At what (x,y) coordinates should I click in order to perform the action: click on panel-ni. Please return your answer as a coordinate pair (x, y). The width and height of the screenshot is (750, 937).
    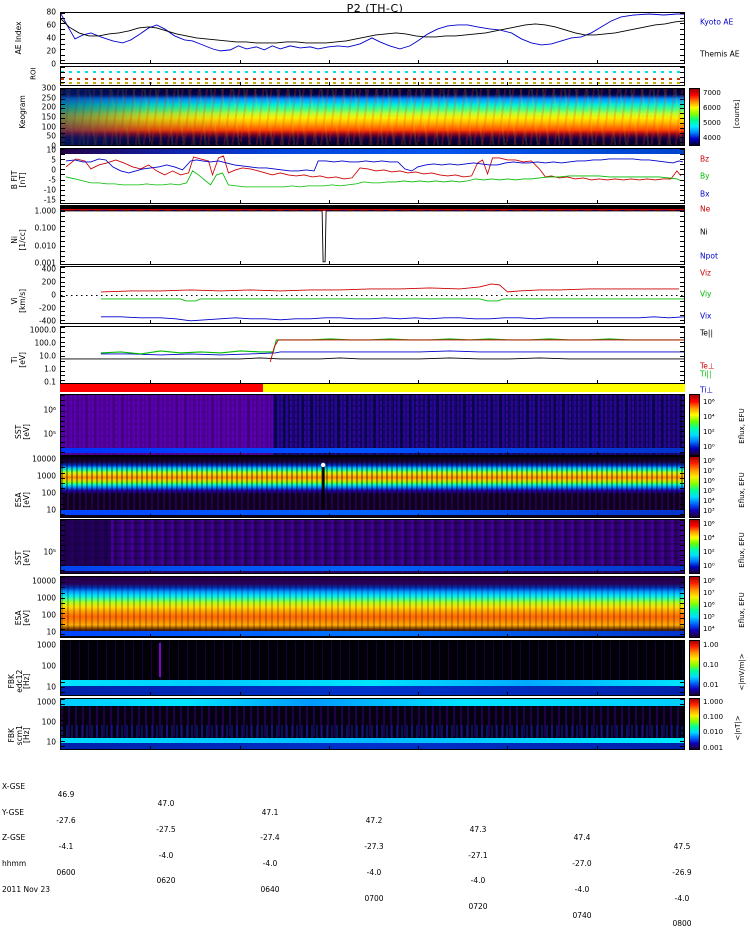
    Looking at the image, I should click on (372, 235).